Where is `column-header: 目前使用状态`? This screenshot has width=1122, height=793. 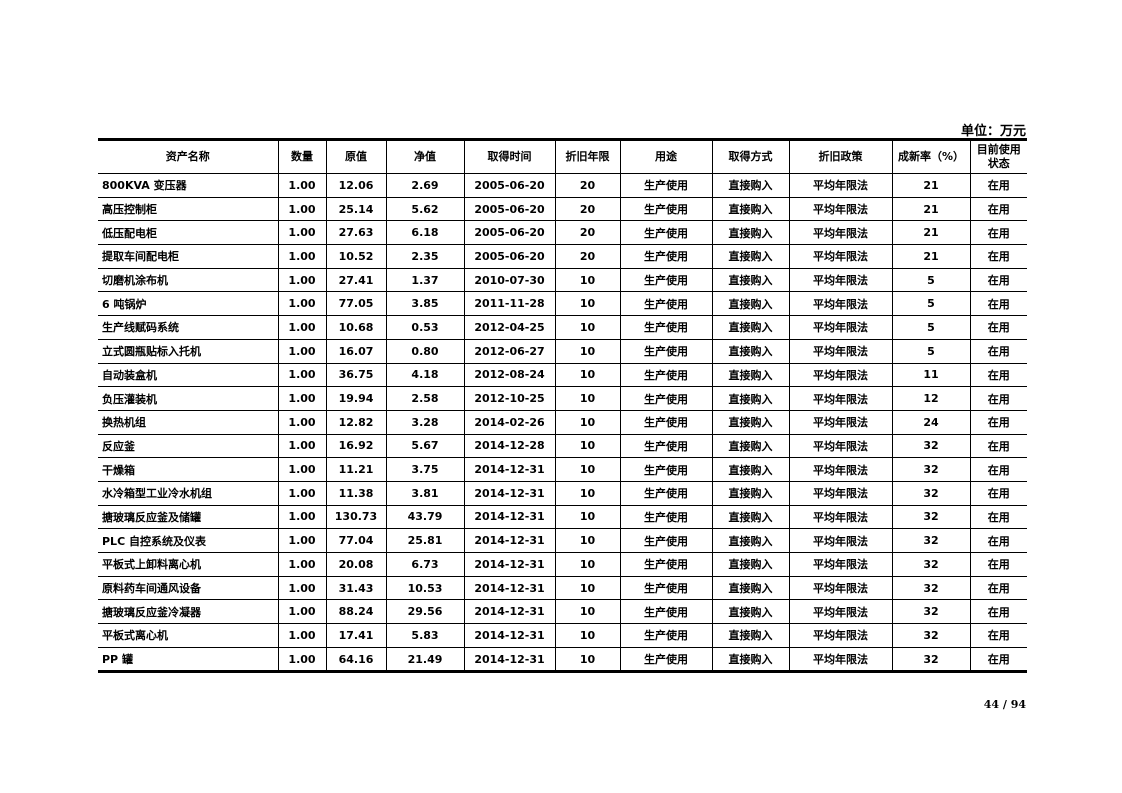
column-header: 目前使用状态 is located at coordinates (998, 156).